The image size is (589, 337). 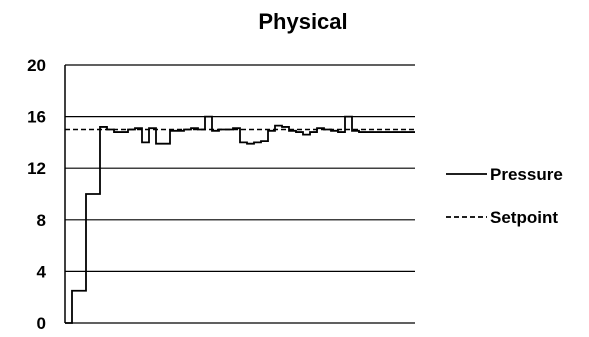 I want to click on y-tick-label: 8, so click(x=41, y=220).